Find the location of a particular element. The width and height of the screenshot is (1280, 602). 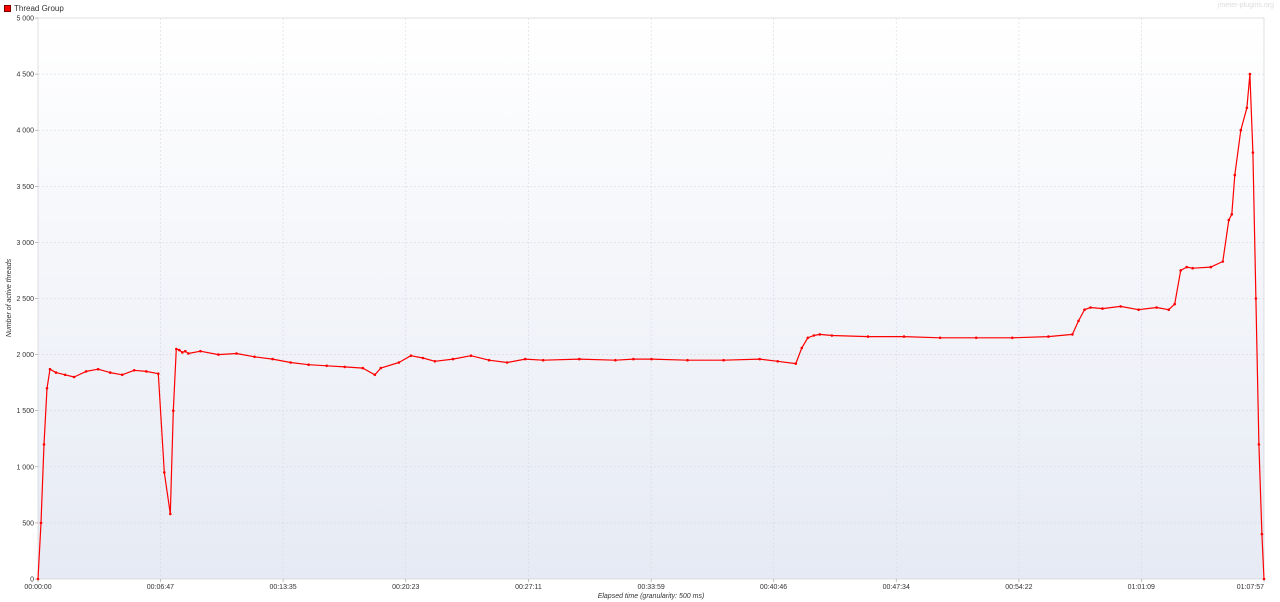

y-tick-label: 500 is located at coordinates (28, 523).